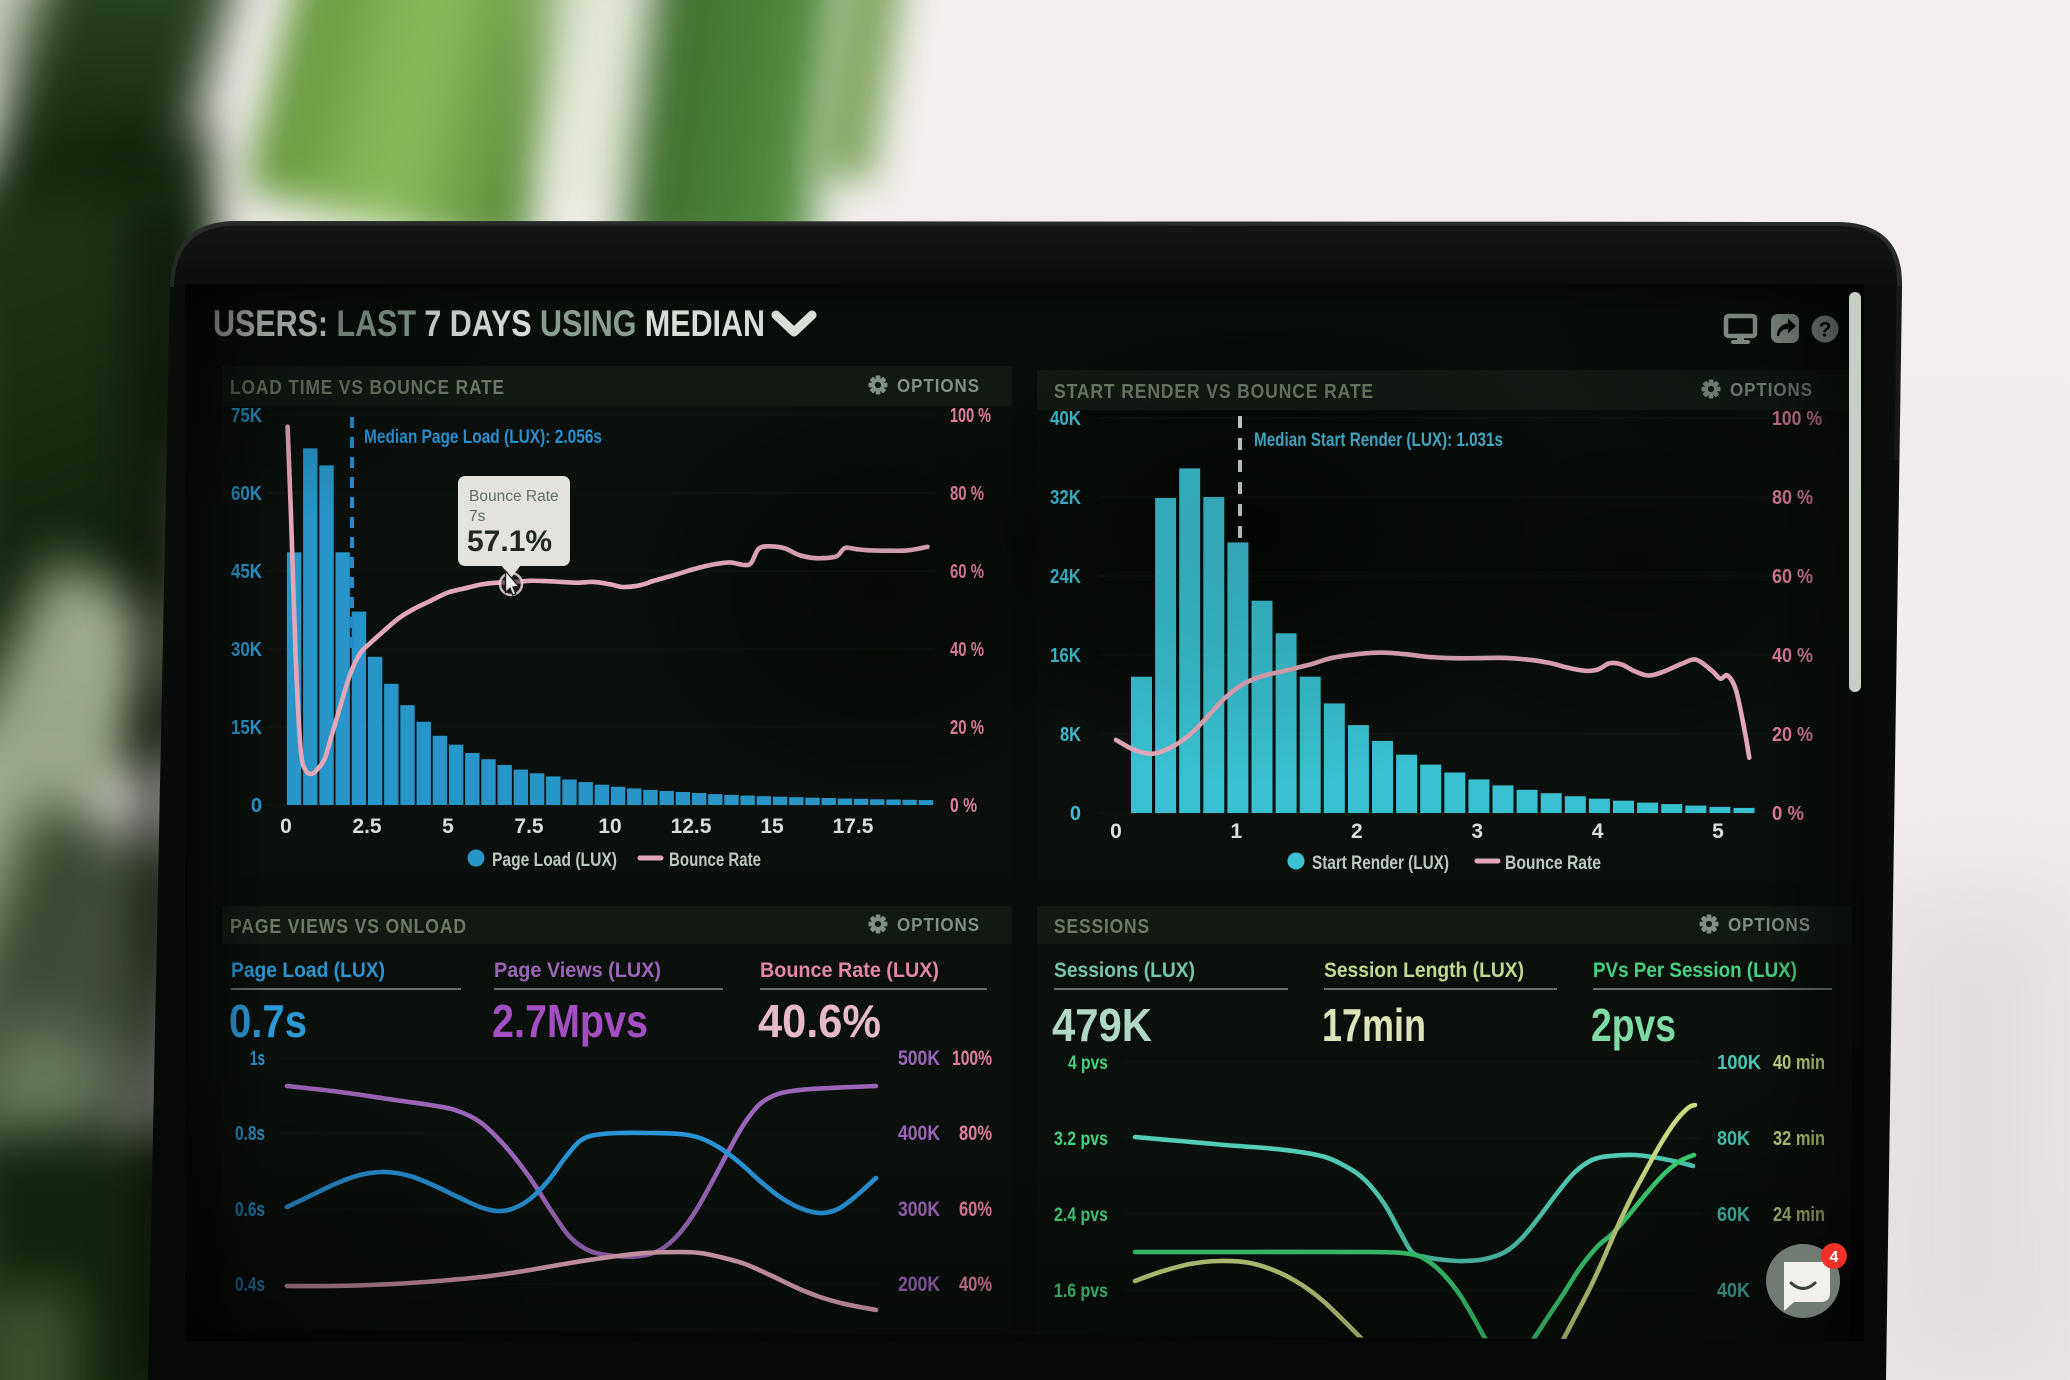  Describe the element at coordinates (1799, 1139) in the screenshot. I see `svg-text: 32 min` at that location.